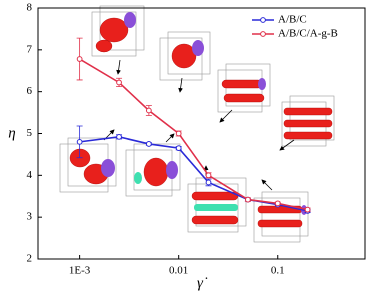 The image size is (376, 297). Describe the element at coordinates (30, 217) in the screenshot. I see `y-tick-label: 3` at that location.